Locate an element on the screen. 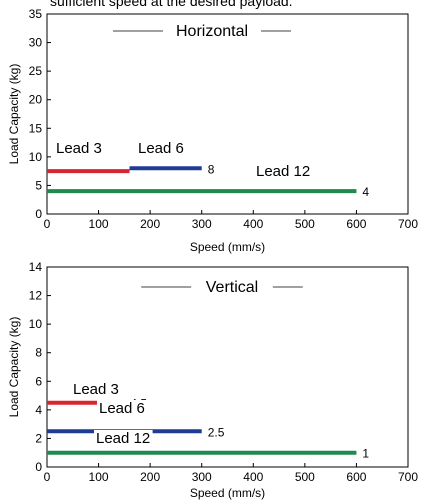  chart2-xtick-label: 100 is located at coordinates (99, 477).